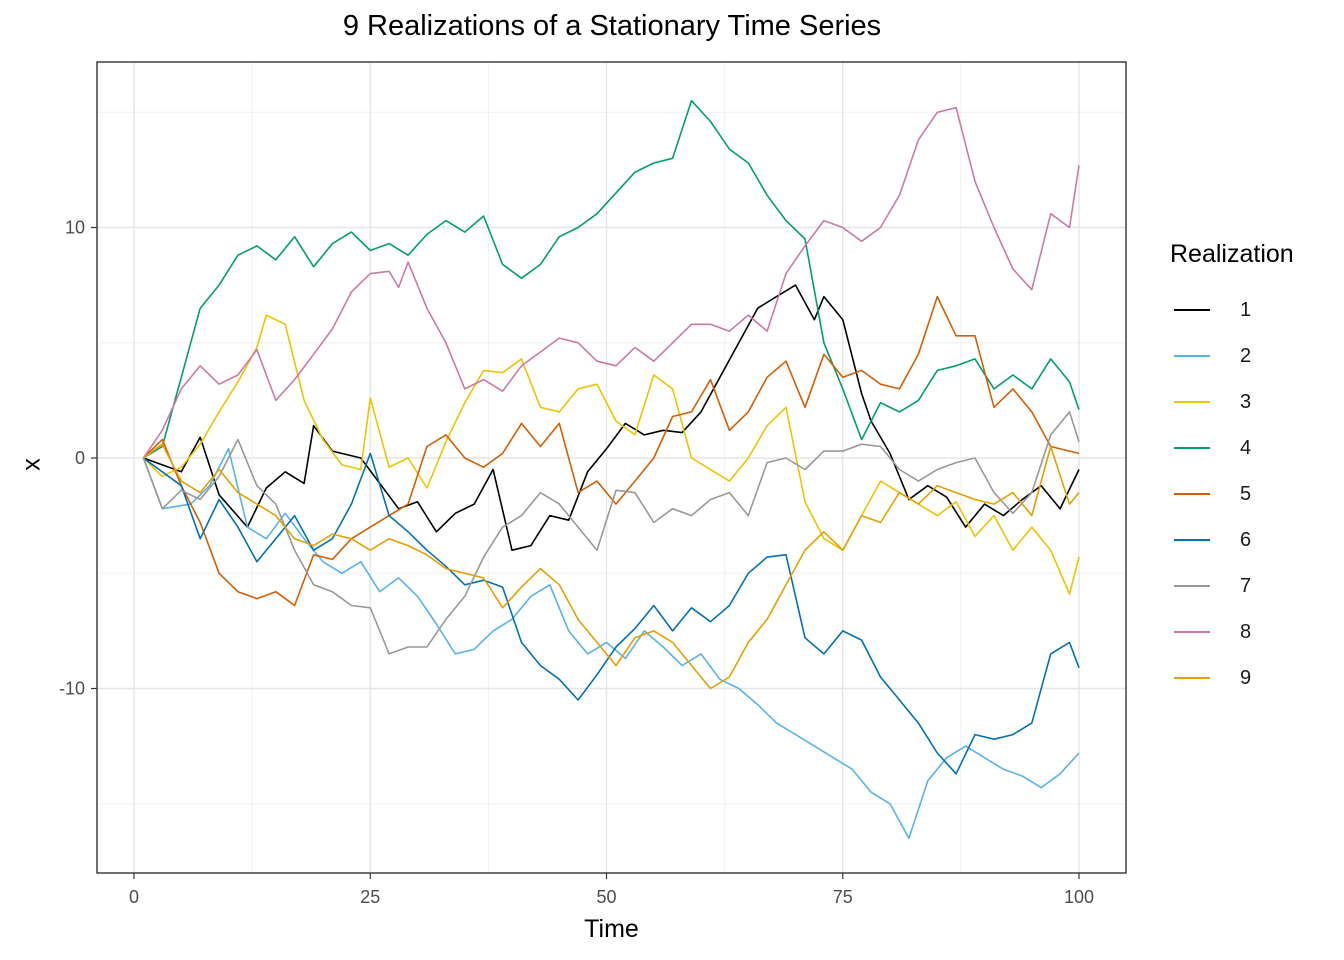 This screenshot has width=1344, height=960. I want to click on legend-label: 1, so click(1246, 309).